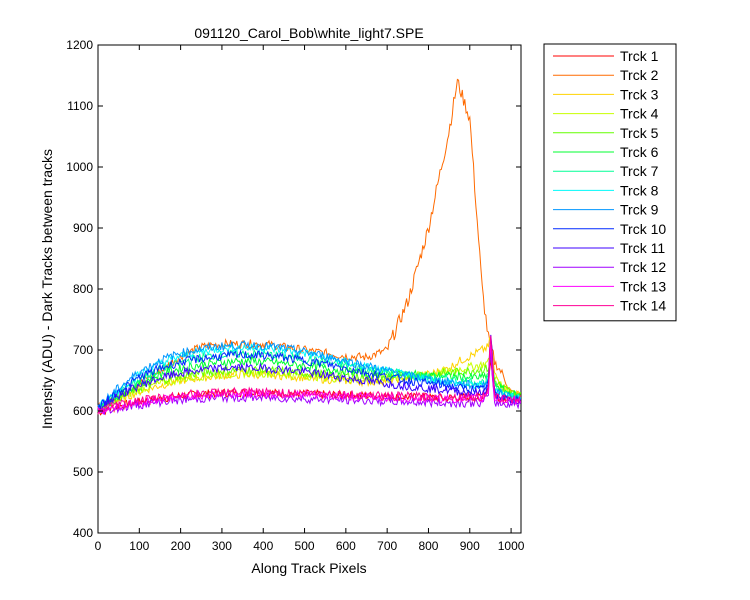  I want to click on legend-box, so click(610, 182).